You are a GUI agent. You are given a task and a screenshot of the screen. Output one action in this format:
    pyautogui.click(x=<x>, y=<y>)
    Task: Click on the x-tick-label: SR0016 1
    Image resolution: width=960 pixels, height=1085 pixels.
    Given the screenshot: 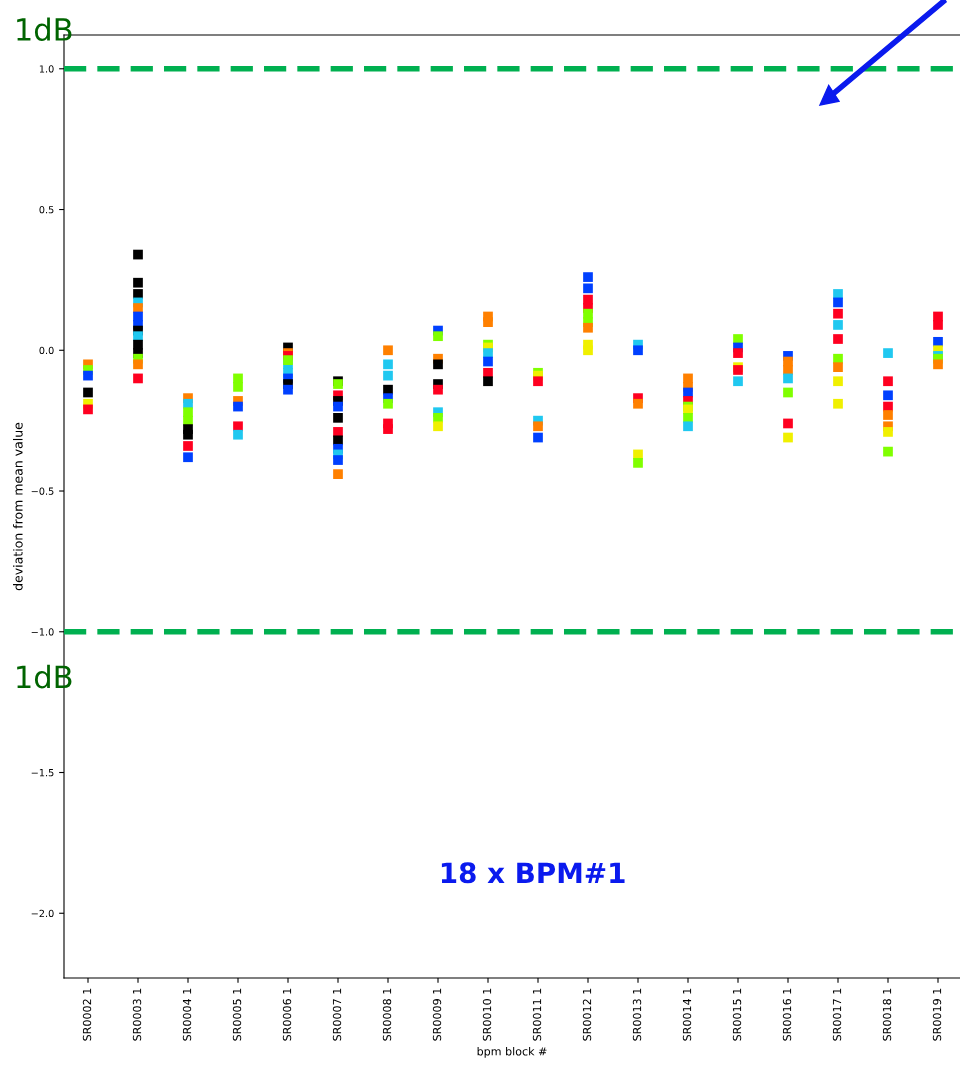 What is the action you would take?
    pyautogui.click(x=787, y=1014)
    